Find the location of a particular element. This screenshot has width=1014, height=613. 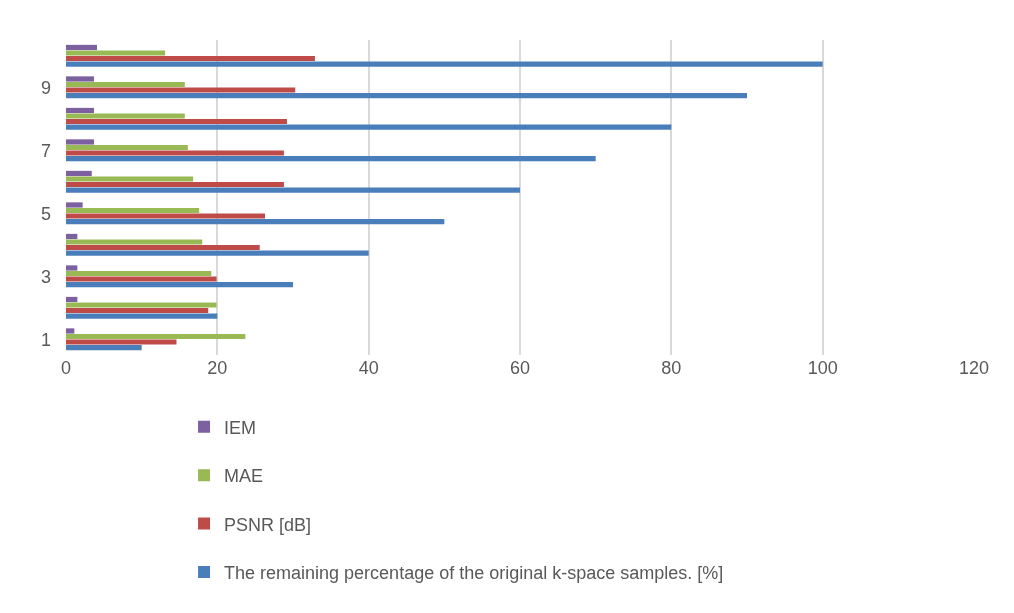

y-tick-label: 7 is located at coordinates (45, 150).